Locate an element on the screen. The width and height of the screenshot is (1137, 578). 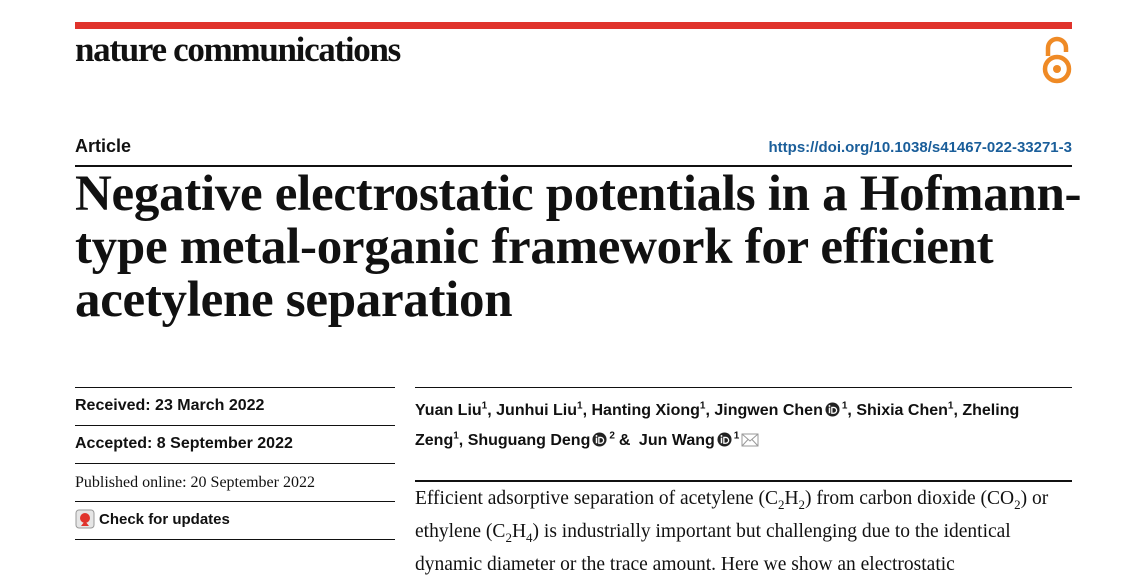
author: Hanting Xiong1, is located at coordinates (650, 410).